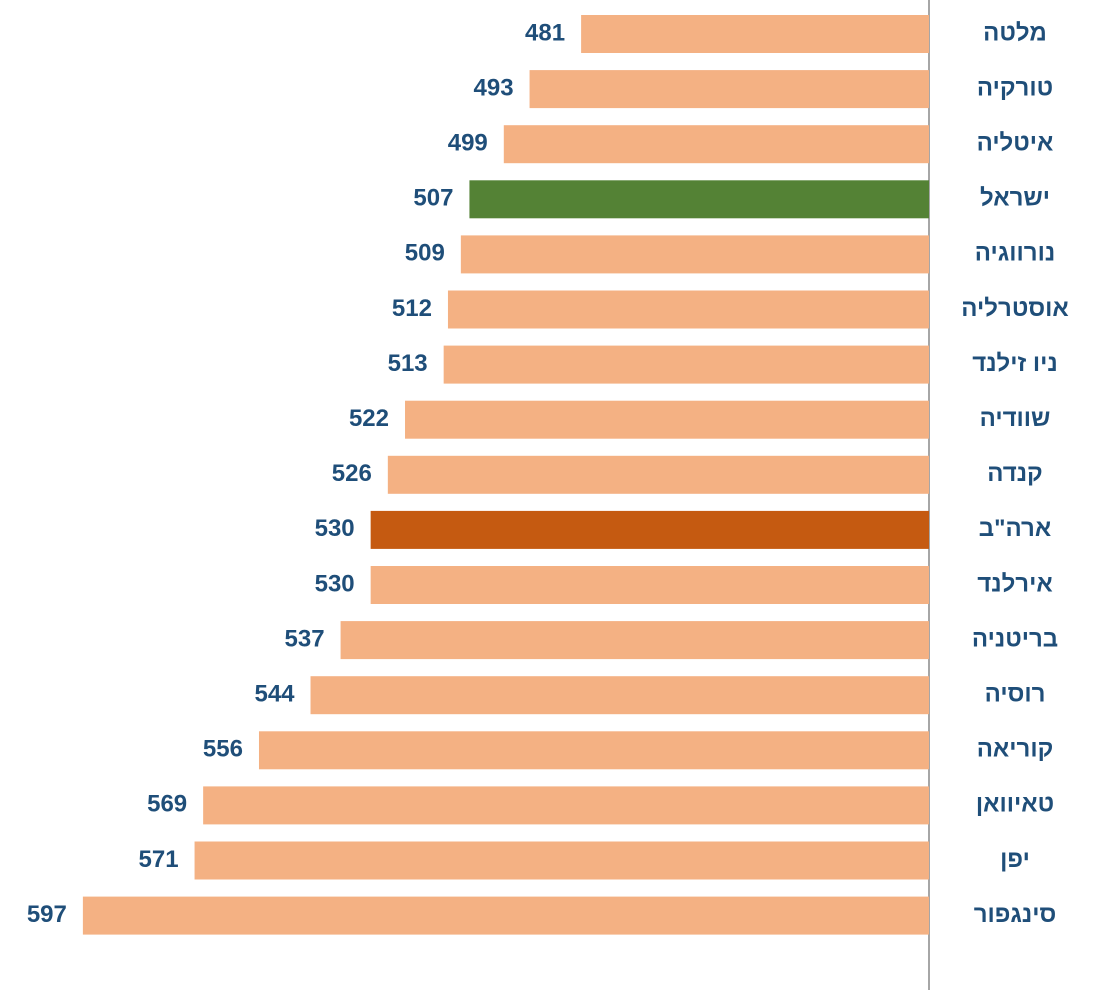 This screenshot has width=1107, height=990. I want to click on value-label: 509, so click(425, 253).